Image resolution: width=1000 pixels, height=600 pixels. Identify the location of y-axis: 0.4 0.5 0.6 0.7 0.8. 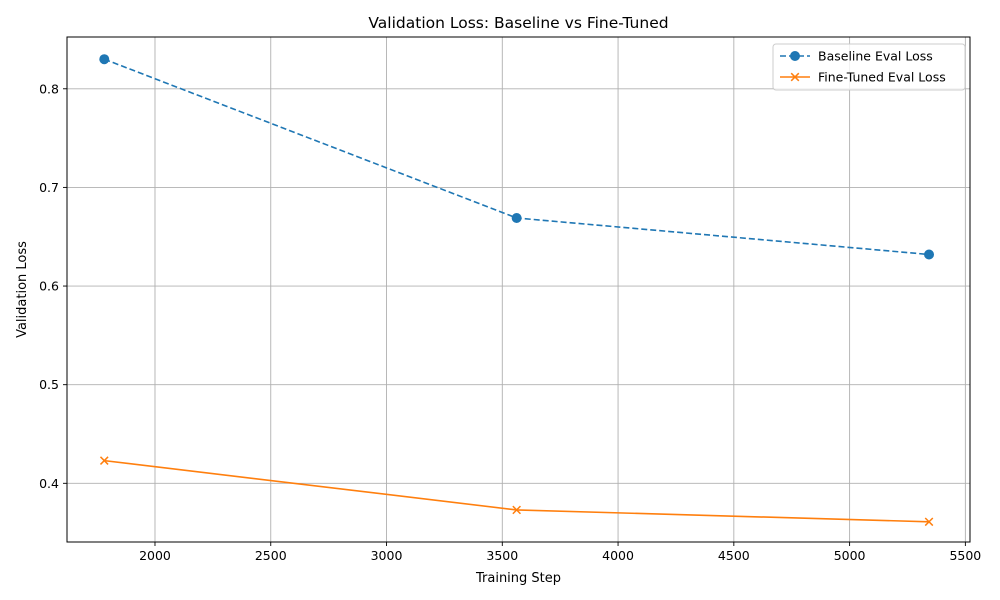
(53, 286).